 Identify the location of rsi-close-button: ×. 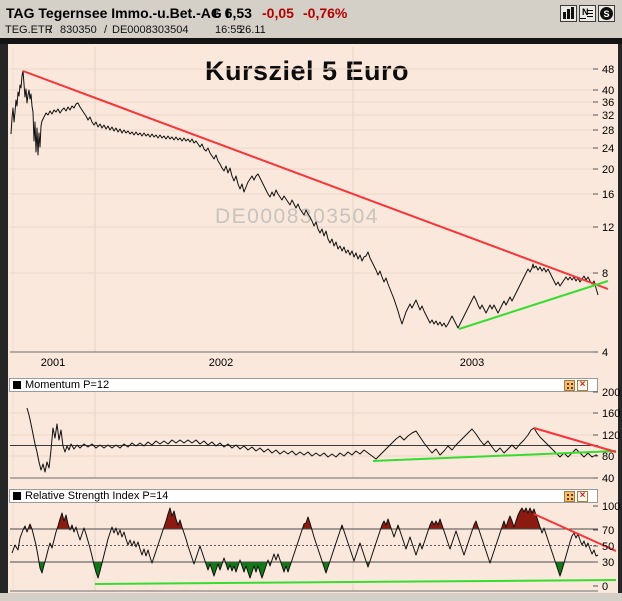
(582, 496).